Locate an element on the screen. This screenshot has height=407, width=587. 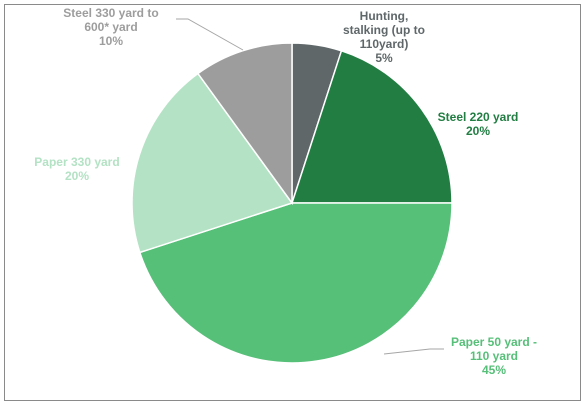
data-label-text: 110 yard is located at coordinates (494, 356).